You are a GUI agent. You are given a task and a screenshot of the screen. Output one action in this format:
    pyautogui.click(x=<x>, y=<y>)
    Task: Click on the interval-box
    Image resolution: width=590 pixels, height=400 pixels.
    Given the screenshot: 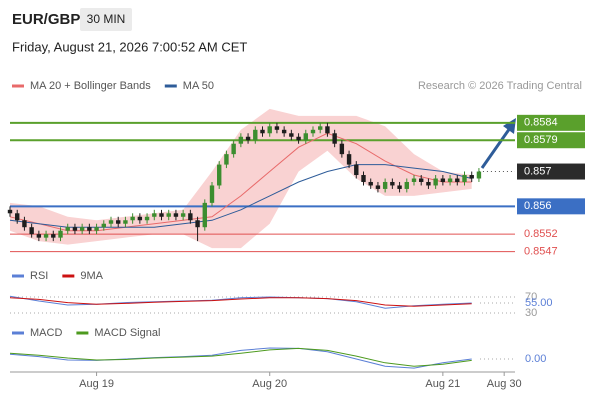 What is the action you would take?
    pyautogui.click(x=106, y=19)
    